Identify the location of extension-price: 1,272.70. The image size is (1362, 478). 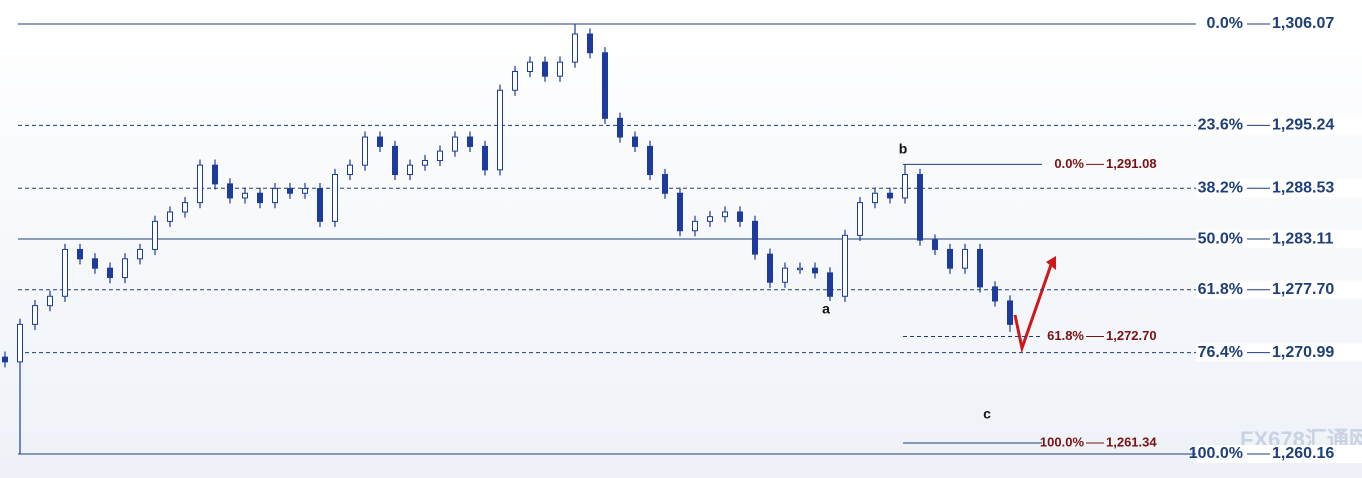
(1131, 335).